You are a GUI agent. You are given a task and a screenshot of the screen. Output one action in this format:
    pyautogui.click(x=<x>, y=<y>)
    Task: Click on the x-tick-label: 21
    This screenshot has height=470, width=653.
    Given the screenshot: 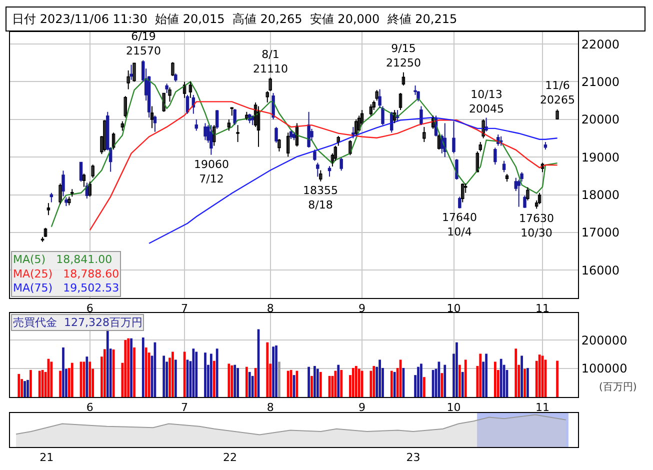 What is the action you would take?
    pyautogui.click(x=47, y=457)
    